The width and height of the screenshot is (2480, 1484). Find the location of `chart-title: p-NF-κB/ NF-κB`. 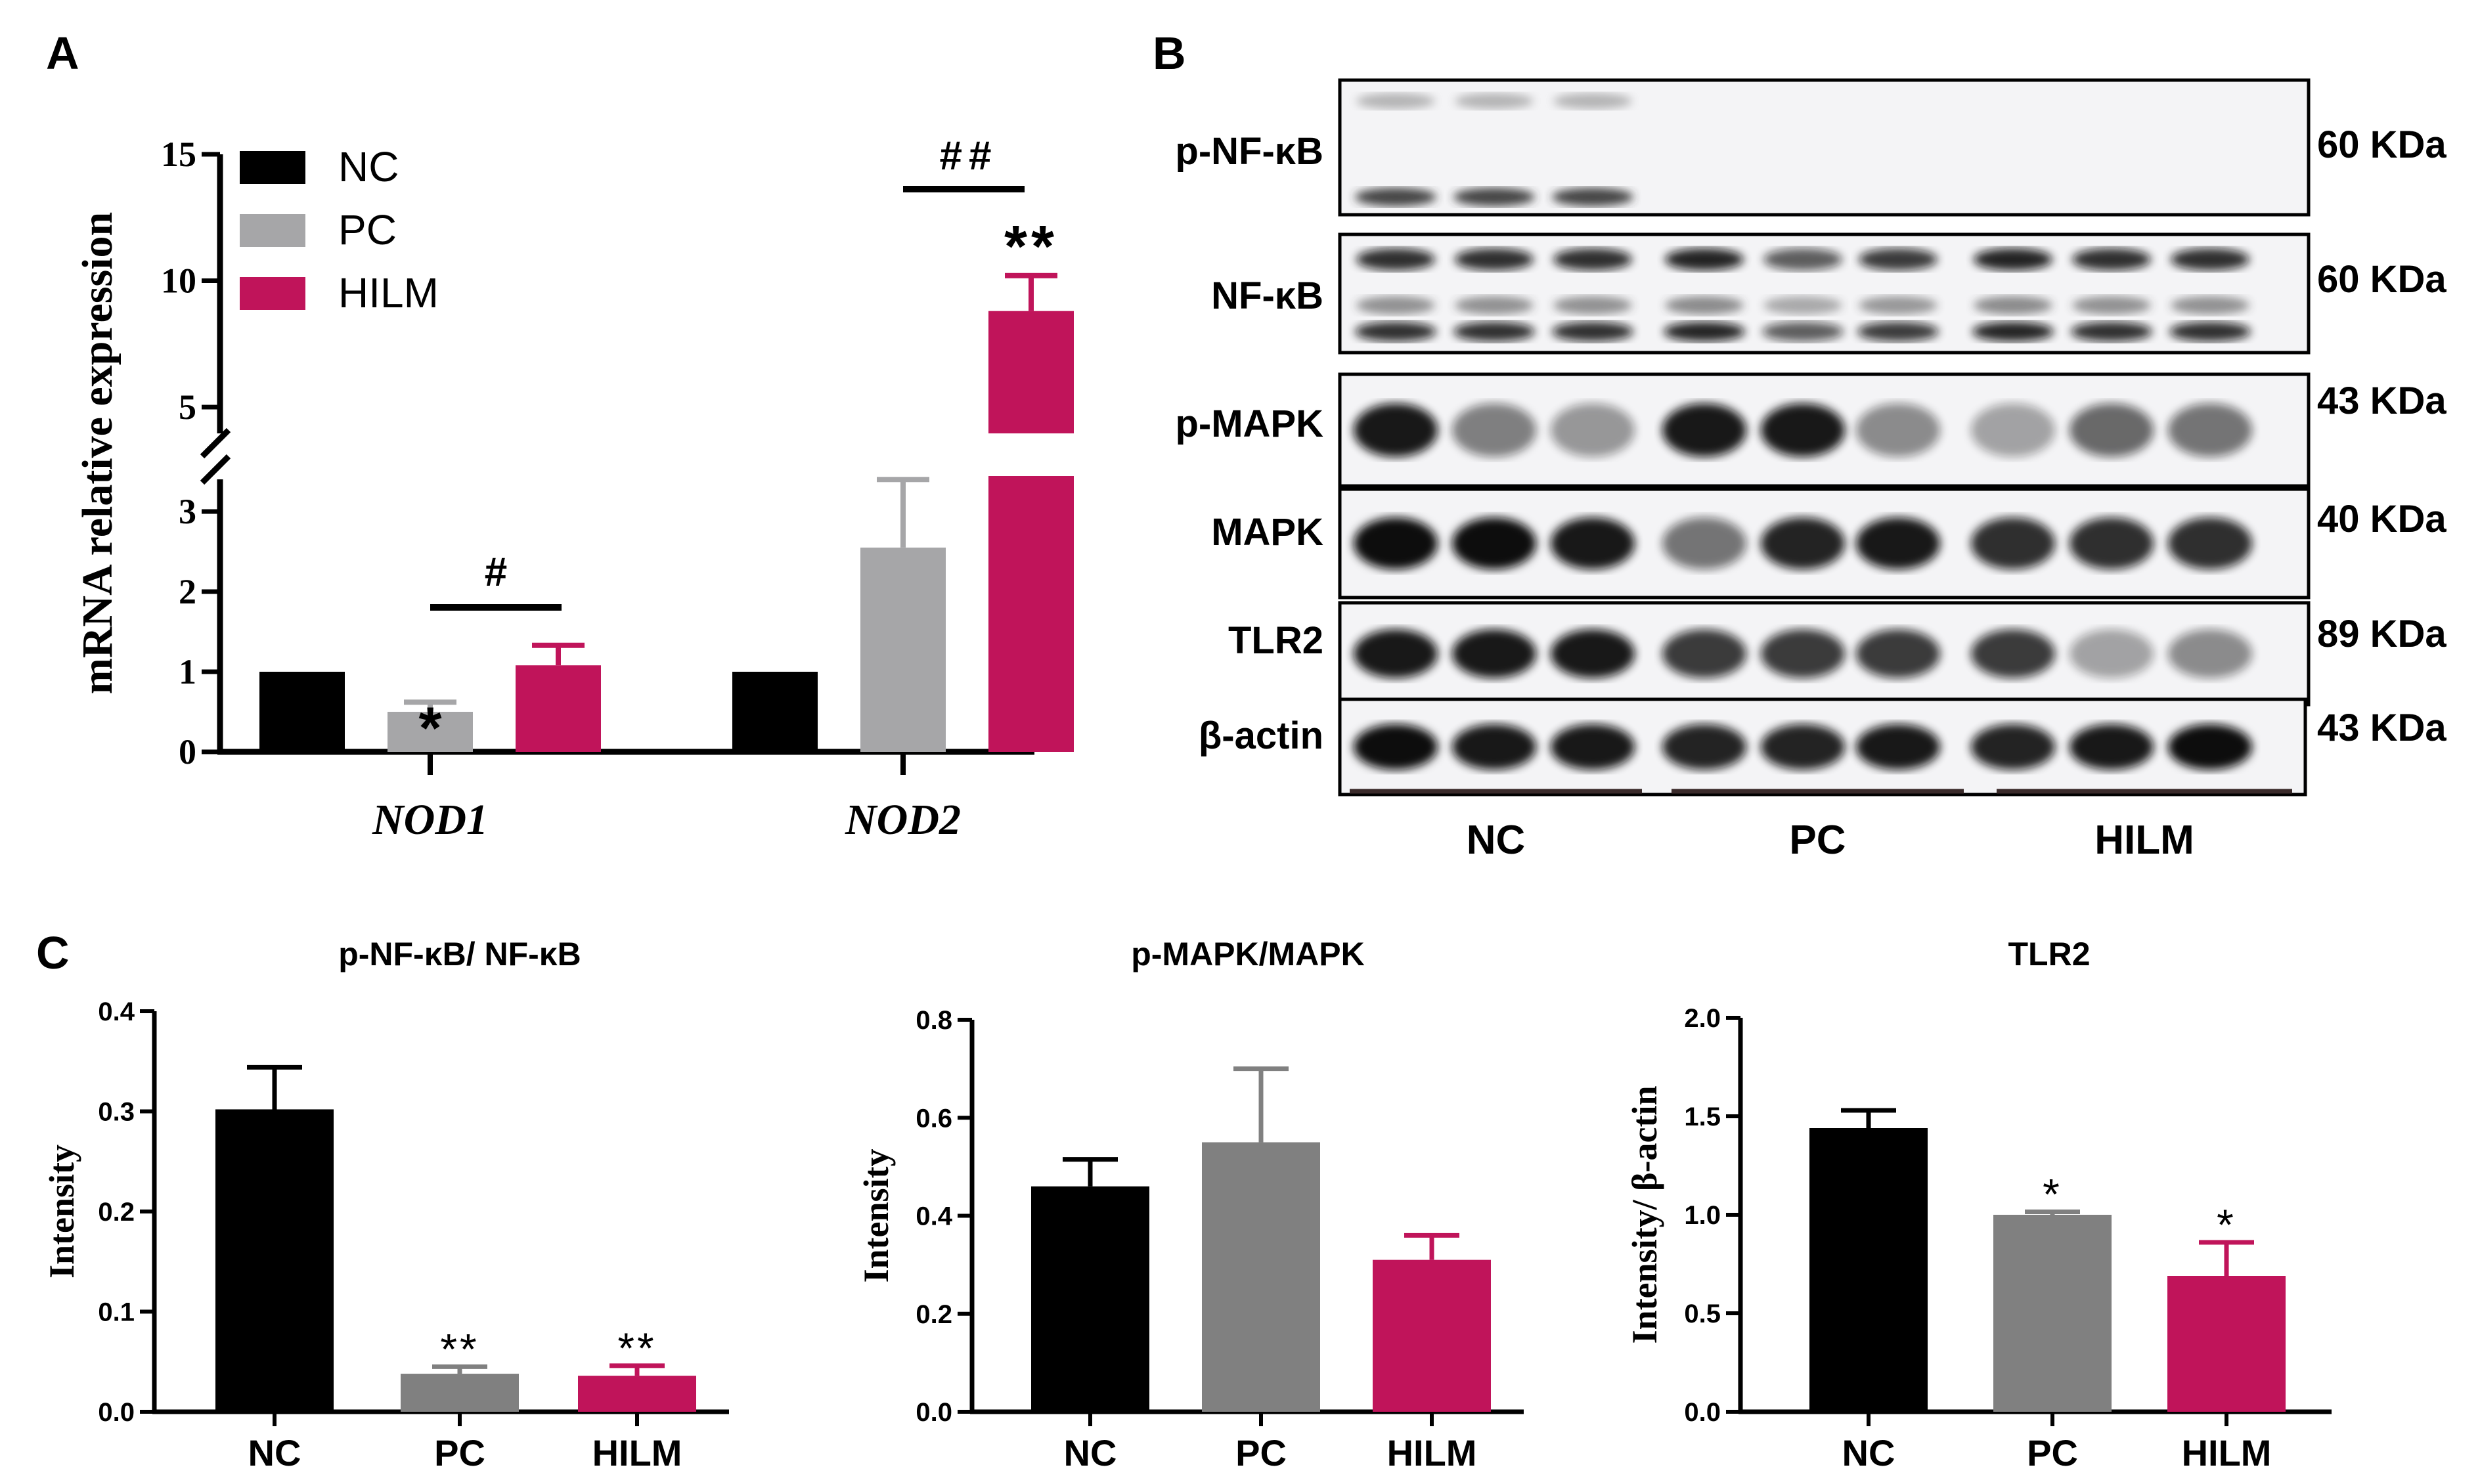

chart-title: p-NF-κB/ NF-κB is located at coordinates (459, 954).